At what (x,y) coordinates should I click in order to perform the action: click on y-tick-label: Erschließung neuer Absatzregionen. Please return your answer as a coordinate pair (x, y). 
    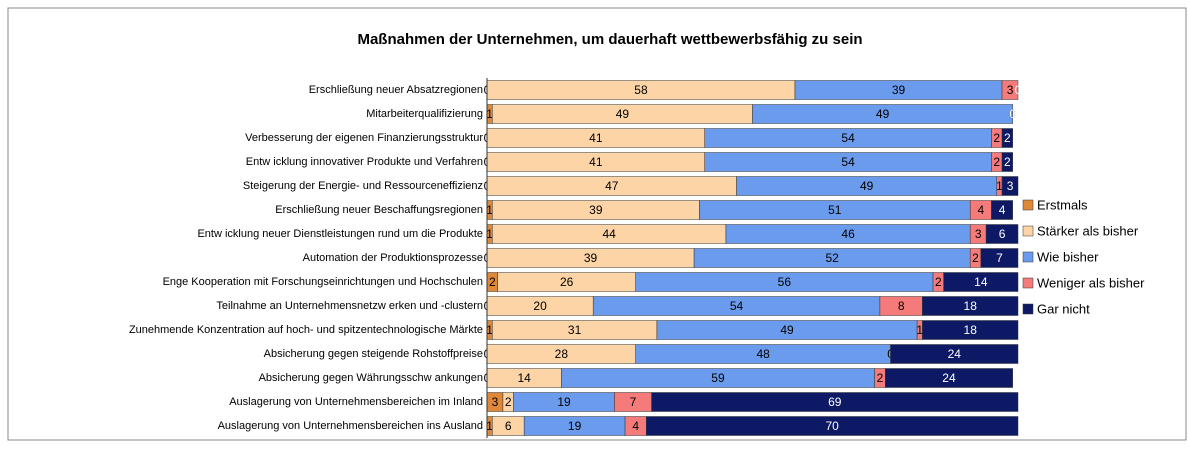
    Looking at the image, I should click on (396, 90).